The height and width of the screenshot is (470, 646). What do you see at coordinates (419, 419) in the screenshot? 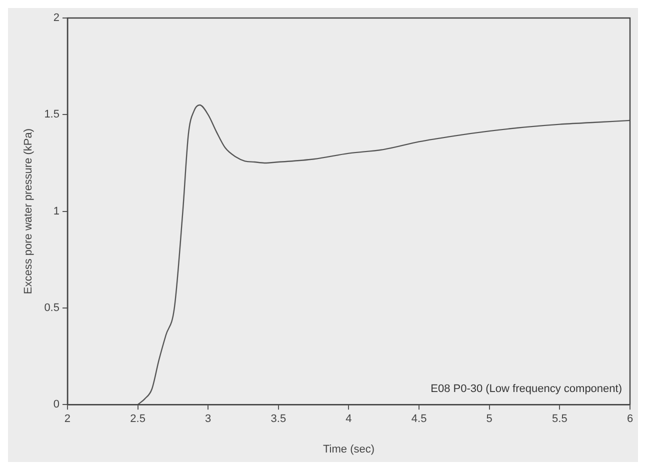
I see `x-tick-label: 4.5` at bounding box center [419, 419].